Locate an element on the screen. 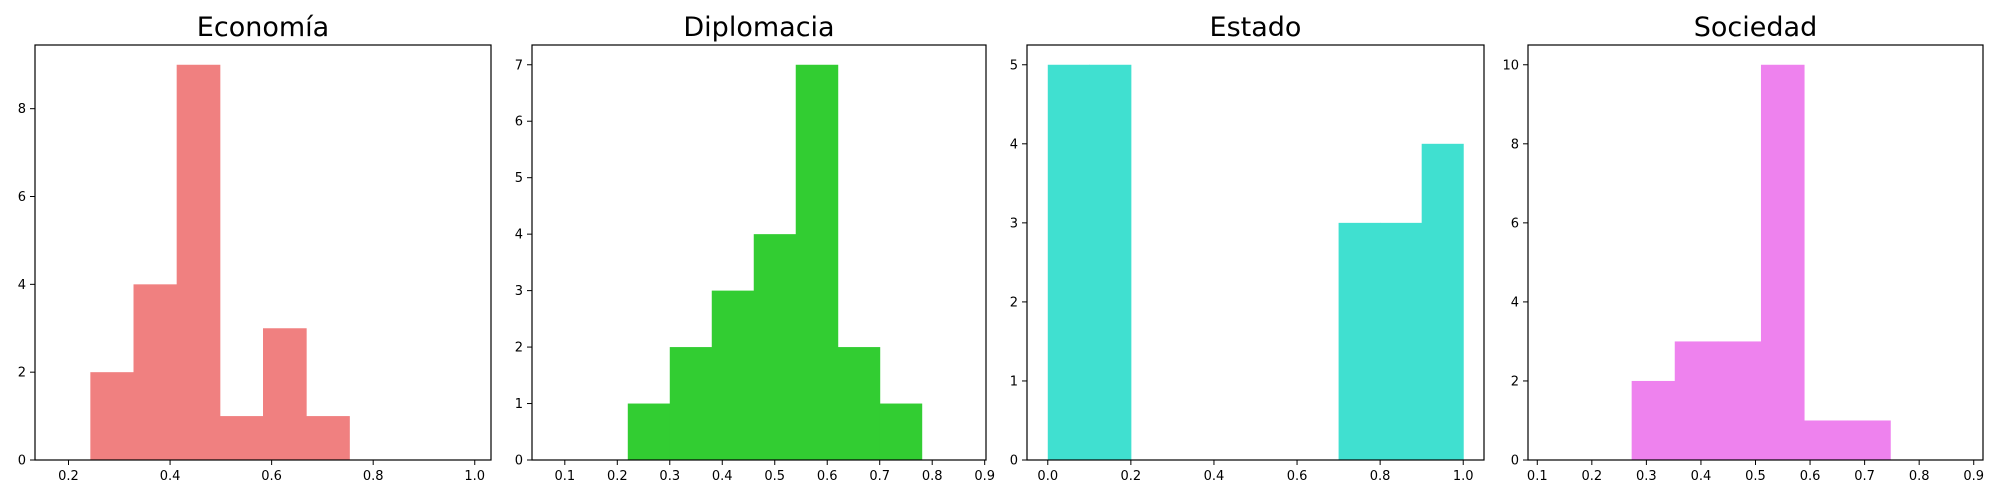 This screenshot has height=500, width=2000. y-tick-label: 10 is located at coordinates (1510, 65).